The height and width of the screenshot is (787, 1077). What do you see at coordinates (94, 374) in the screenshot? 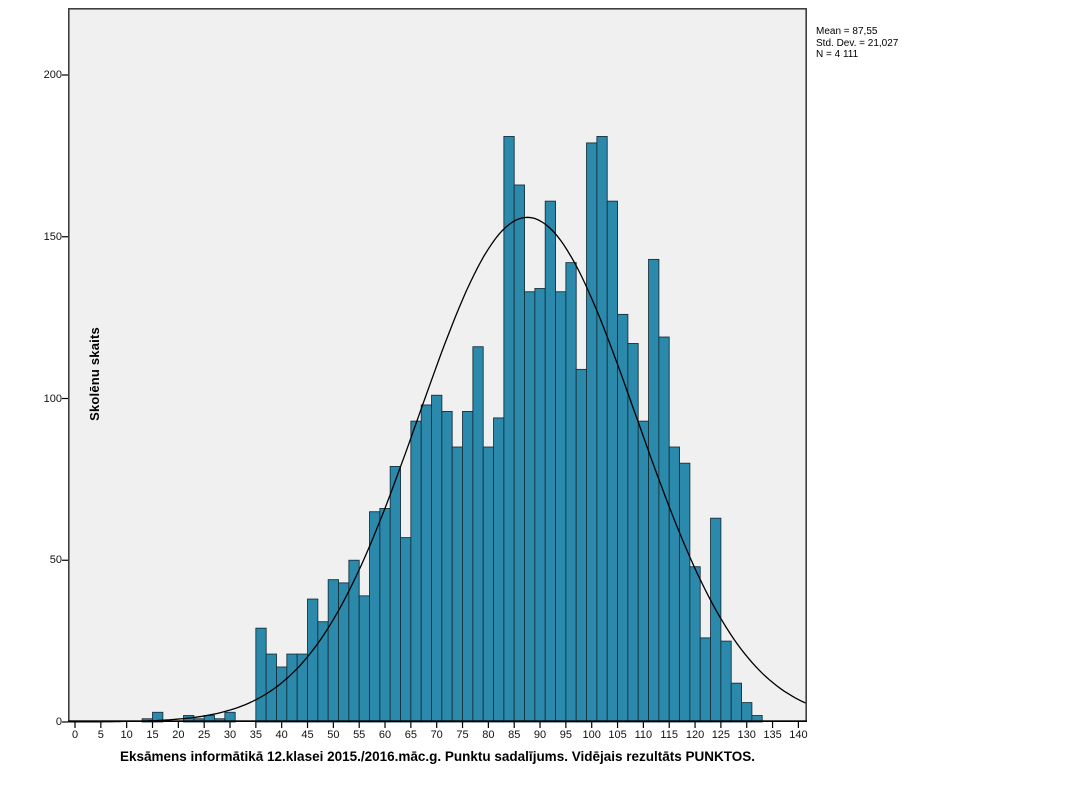
I see `y-axis-label: Skolēnu skaits` at bounding box center [94, 374].